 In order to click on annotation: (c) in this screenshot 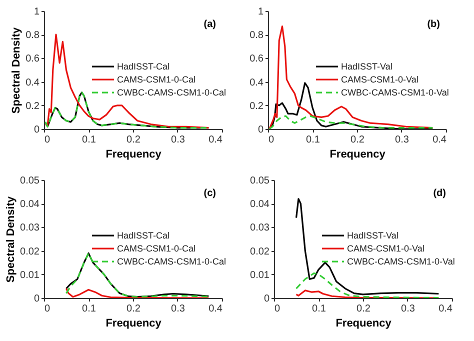, I will do `click(210, 193)`.